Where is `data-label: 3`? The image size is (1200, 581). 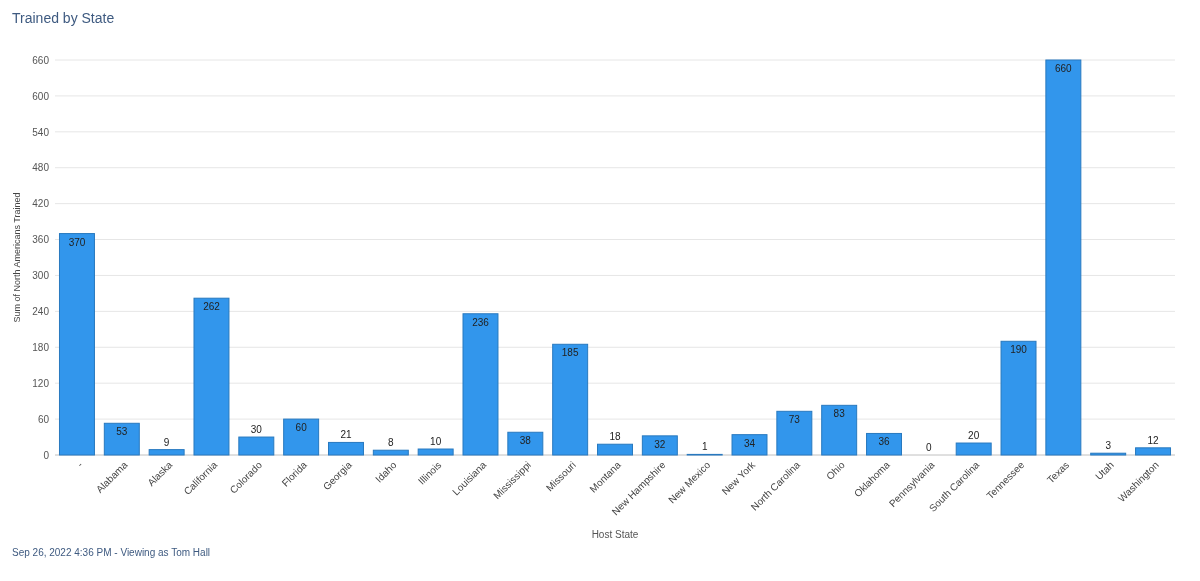 data-label: 3 is located at coordinates (1108, 446).